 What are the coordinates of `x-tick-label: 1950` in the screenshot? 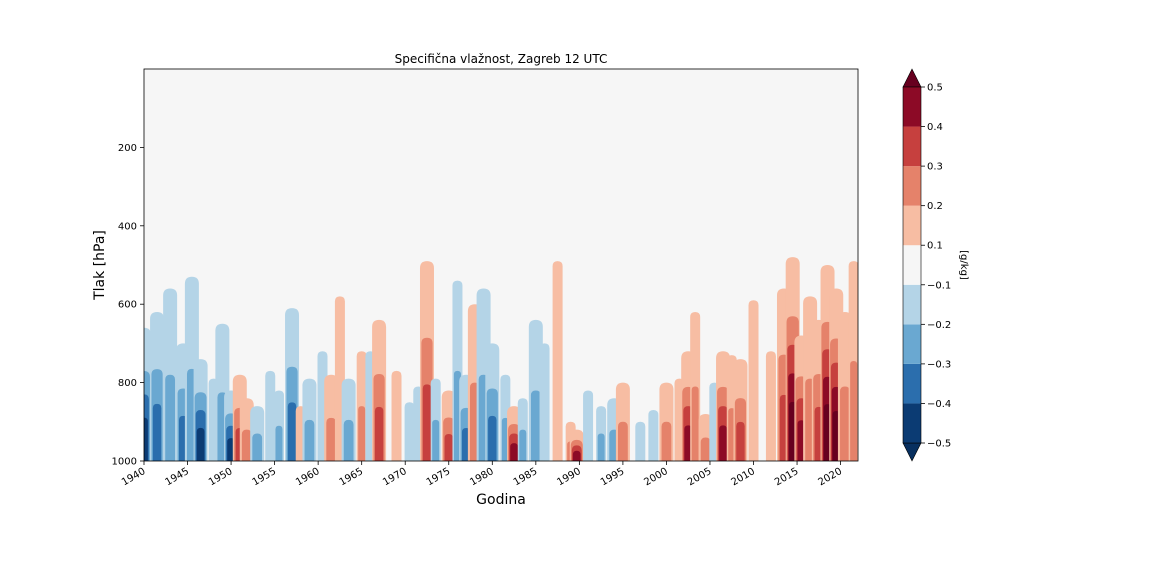 It's located at (221, 477).